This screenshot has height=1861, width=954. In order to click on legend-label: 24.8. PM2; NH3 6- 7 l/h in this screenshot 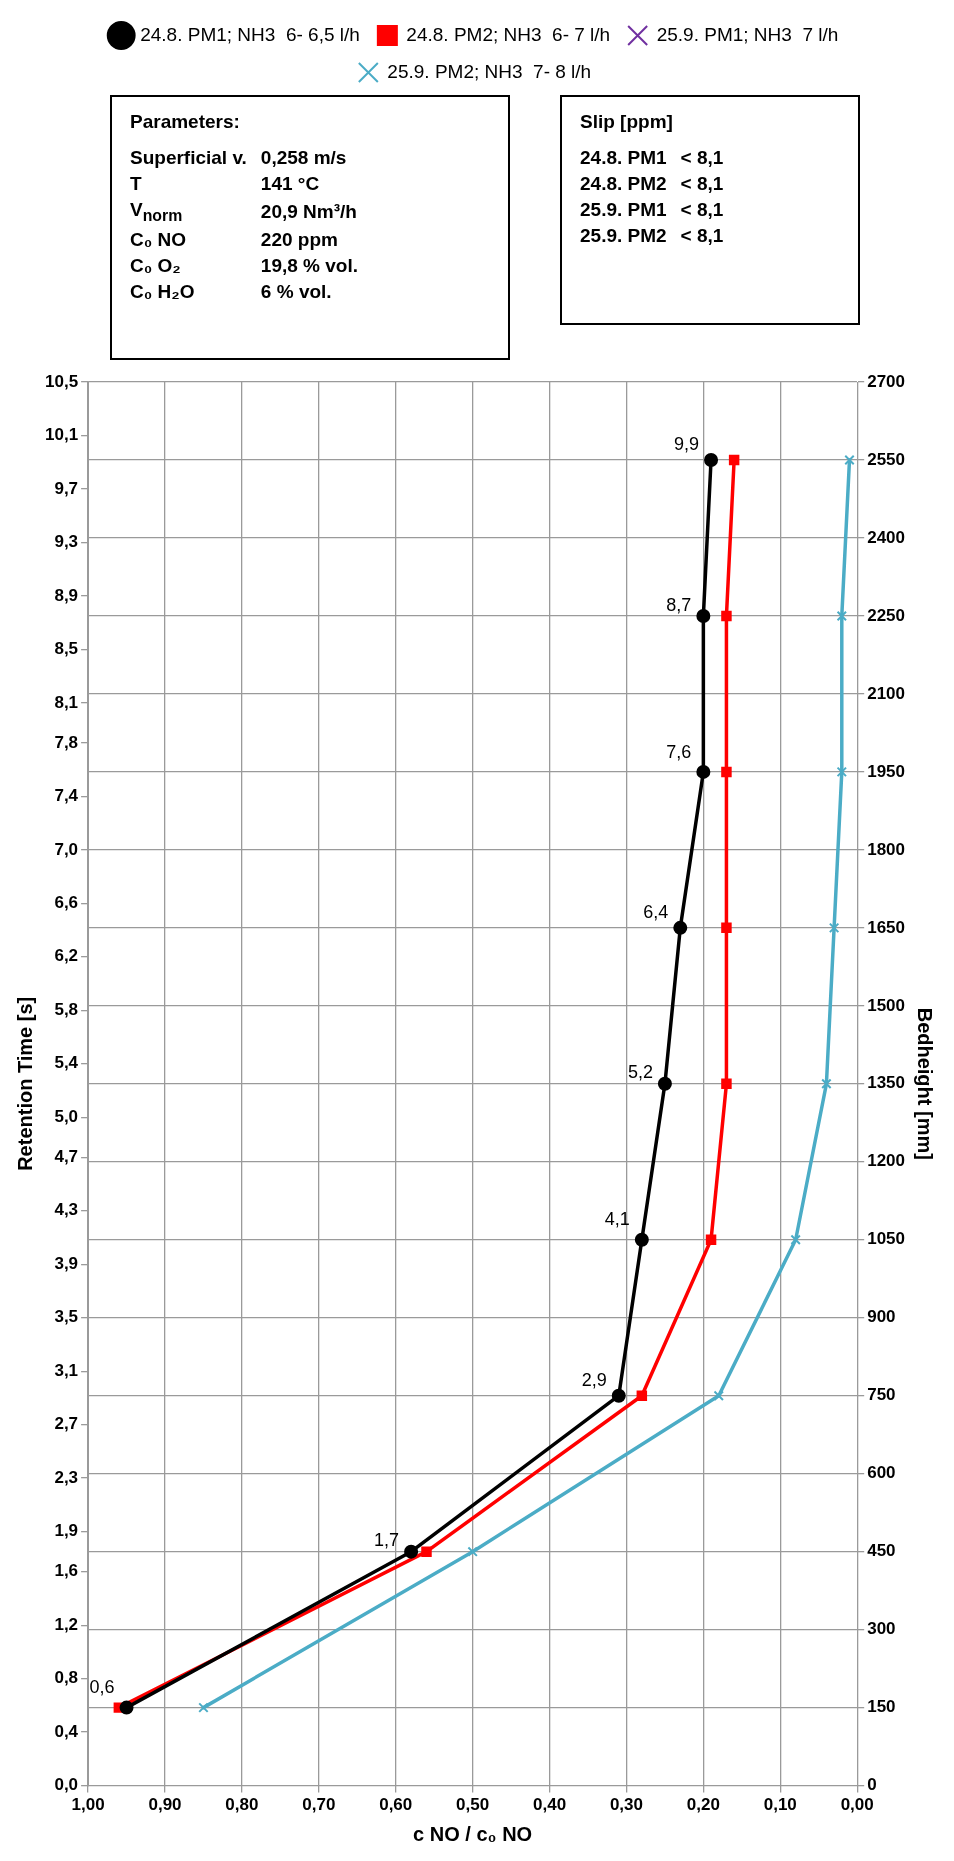, I will do `click(508, 34)`.